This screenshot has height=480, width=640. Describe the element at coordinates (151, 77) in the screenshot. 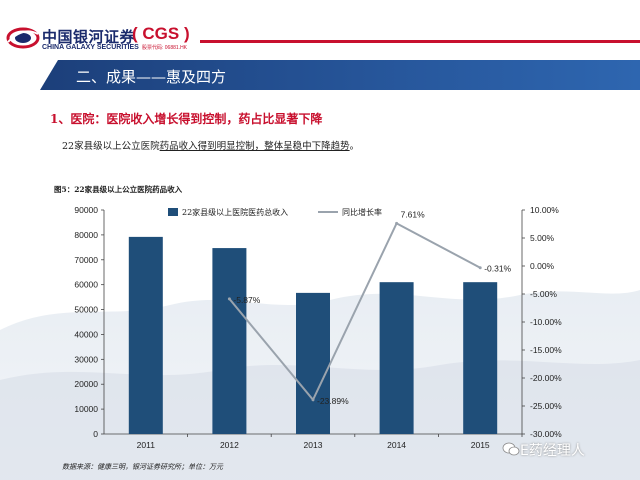

I see `section-title: 二、成果——惠及四方` at that location.